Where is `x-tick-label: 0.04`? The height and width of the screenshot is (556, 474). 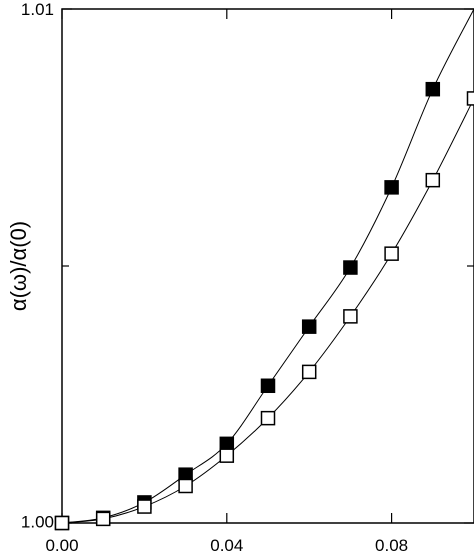 x-tick-label: 0.04 is located at coordinates (226, 545).